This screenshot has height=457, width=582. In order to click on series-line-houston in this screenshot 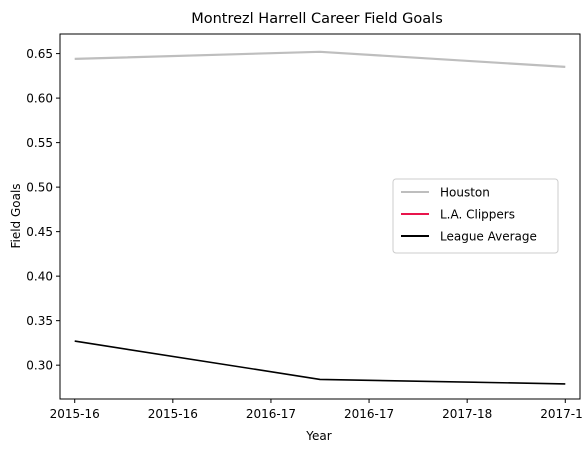, I will do `click(320, 59)`.